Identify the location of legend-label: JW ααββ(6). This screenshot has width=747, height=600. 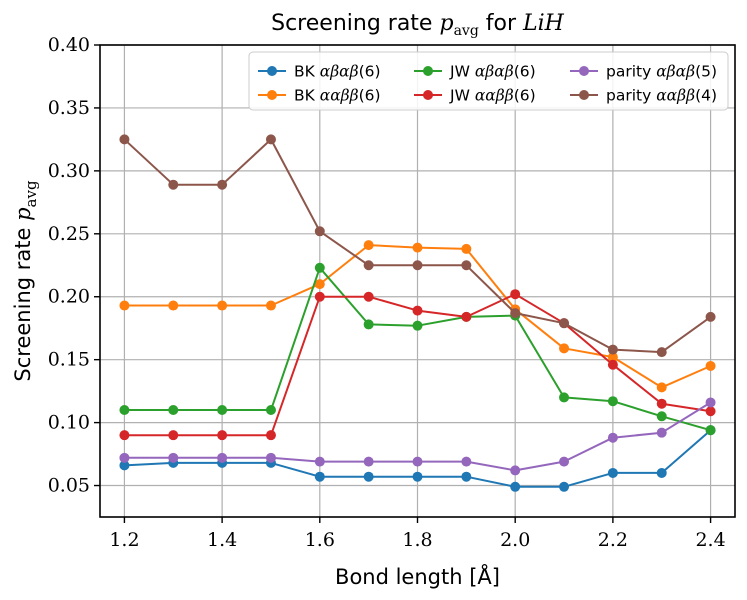
(492, 96).